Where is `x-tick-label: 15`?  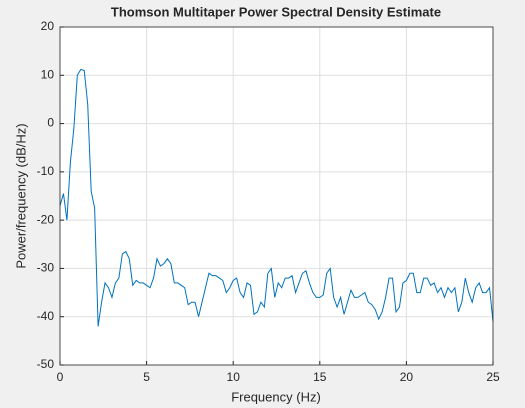 x-tick-label: 15 is located at coordinates (320, 377).